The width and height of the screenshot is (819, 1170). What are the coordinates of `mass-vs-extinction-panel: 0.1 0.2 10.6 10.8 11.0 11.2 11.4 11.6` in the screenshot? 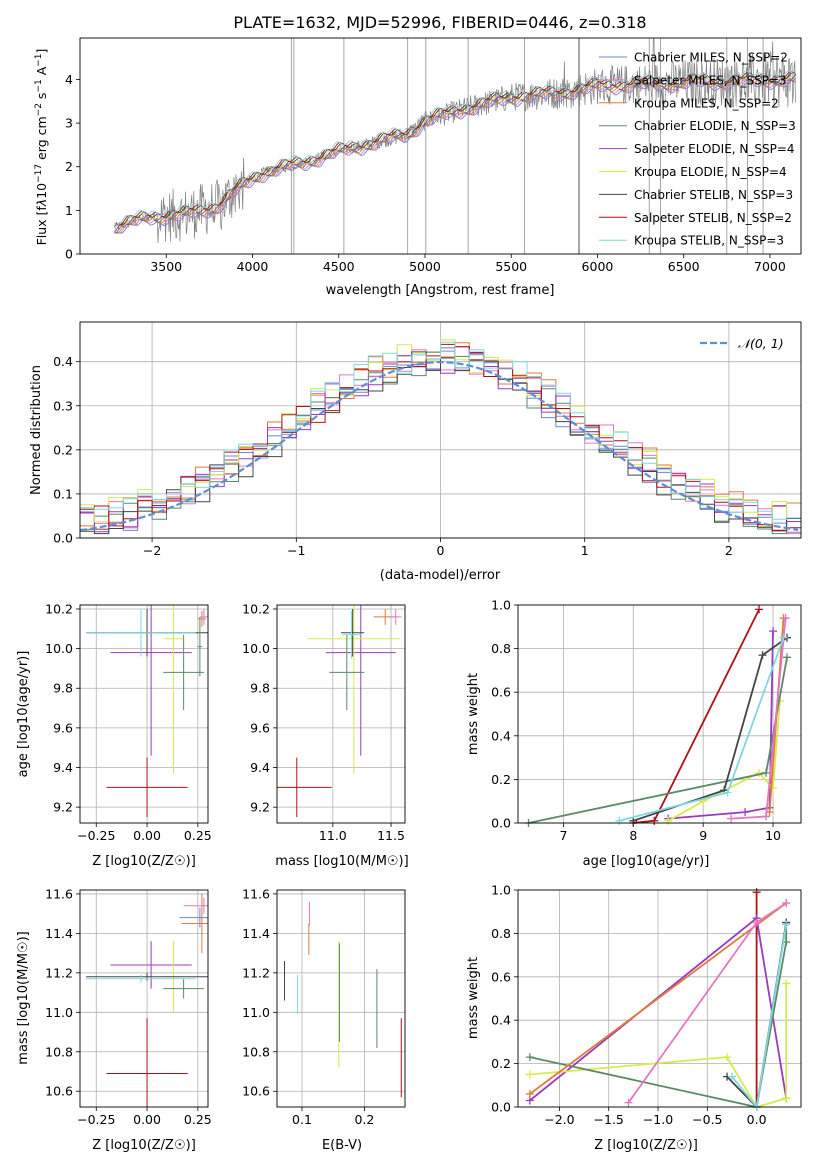 It's located at (324, 1006).